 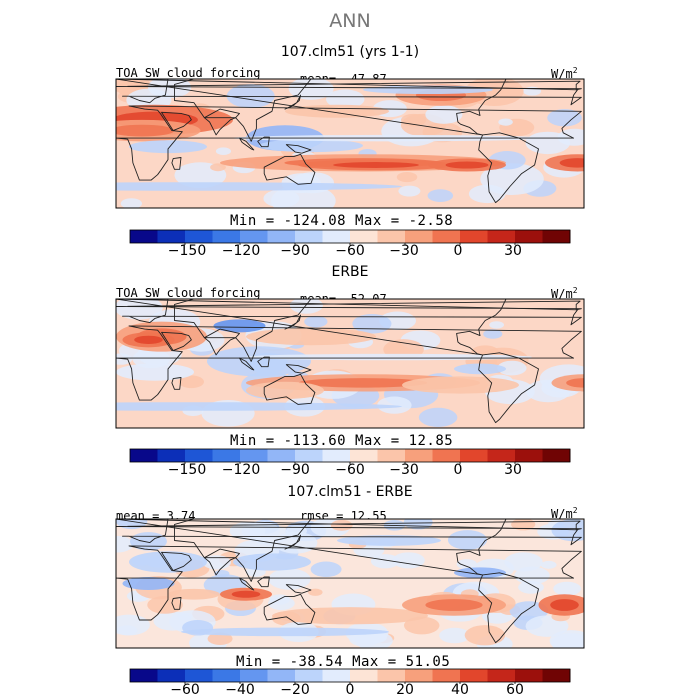 I want to click on panel-1-frame, so click(x=350, y=143).